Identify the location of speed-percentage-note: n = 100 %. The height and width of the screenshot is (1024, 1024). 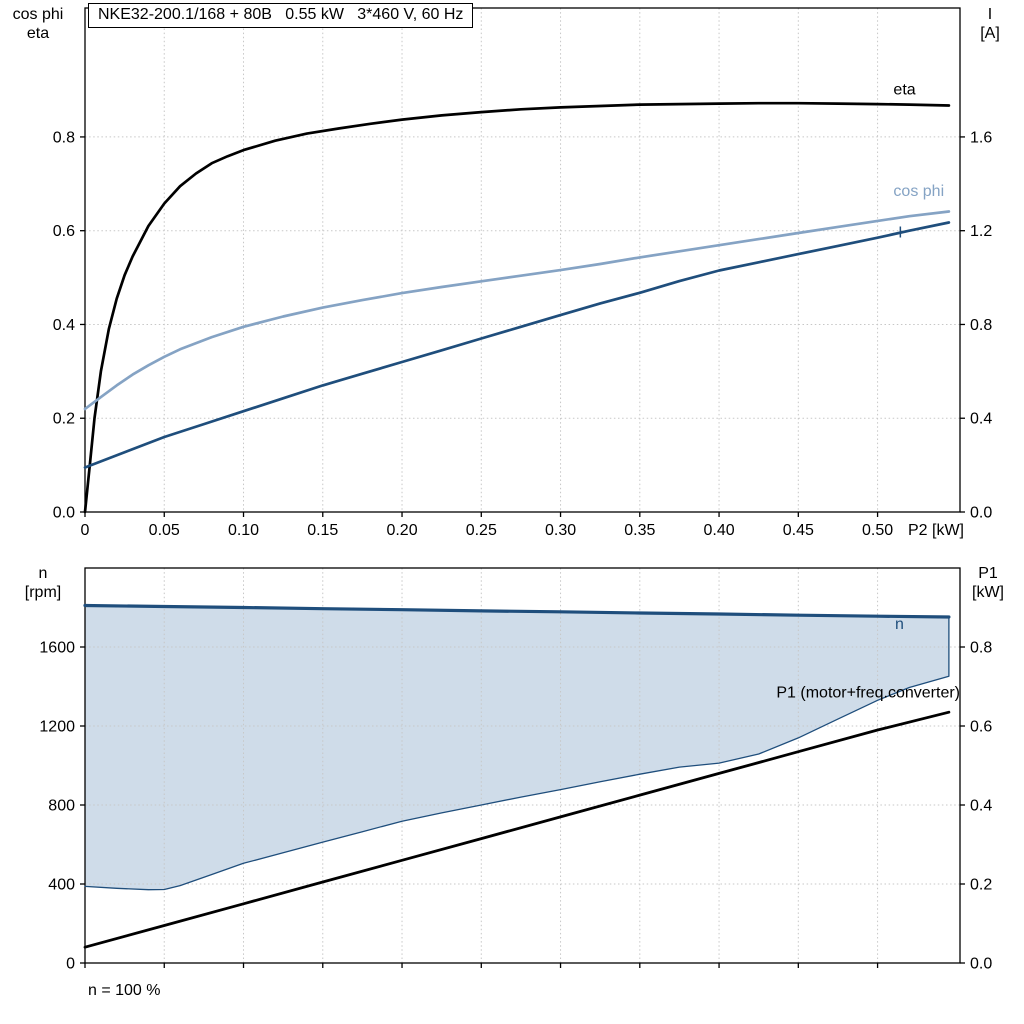
(124, 990).